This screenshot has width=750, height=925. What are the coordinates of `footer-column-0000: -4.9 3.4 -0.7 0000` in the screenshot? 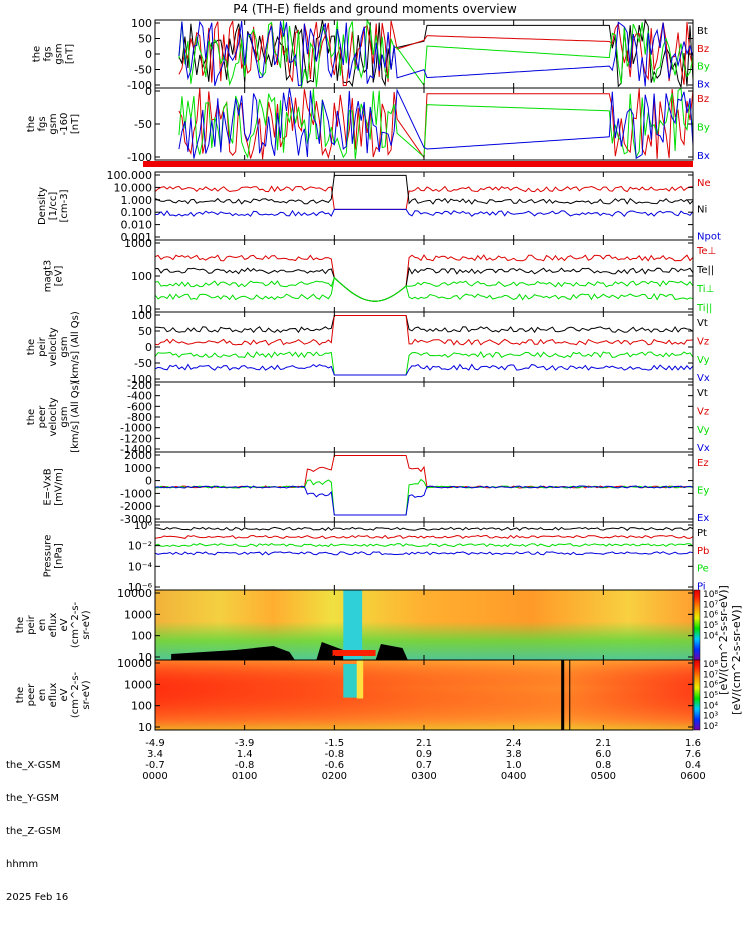 It's located at (155, 760).